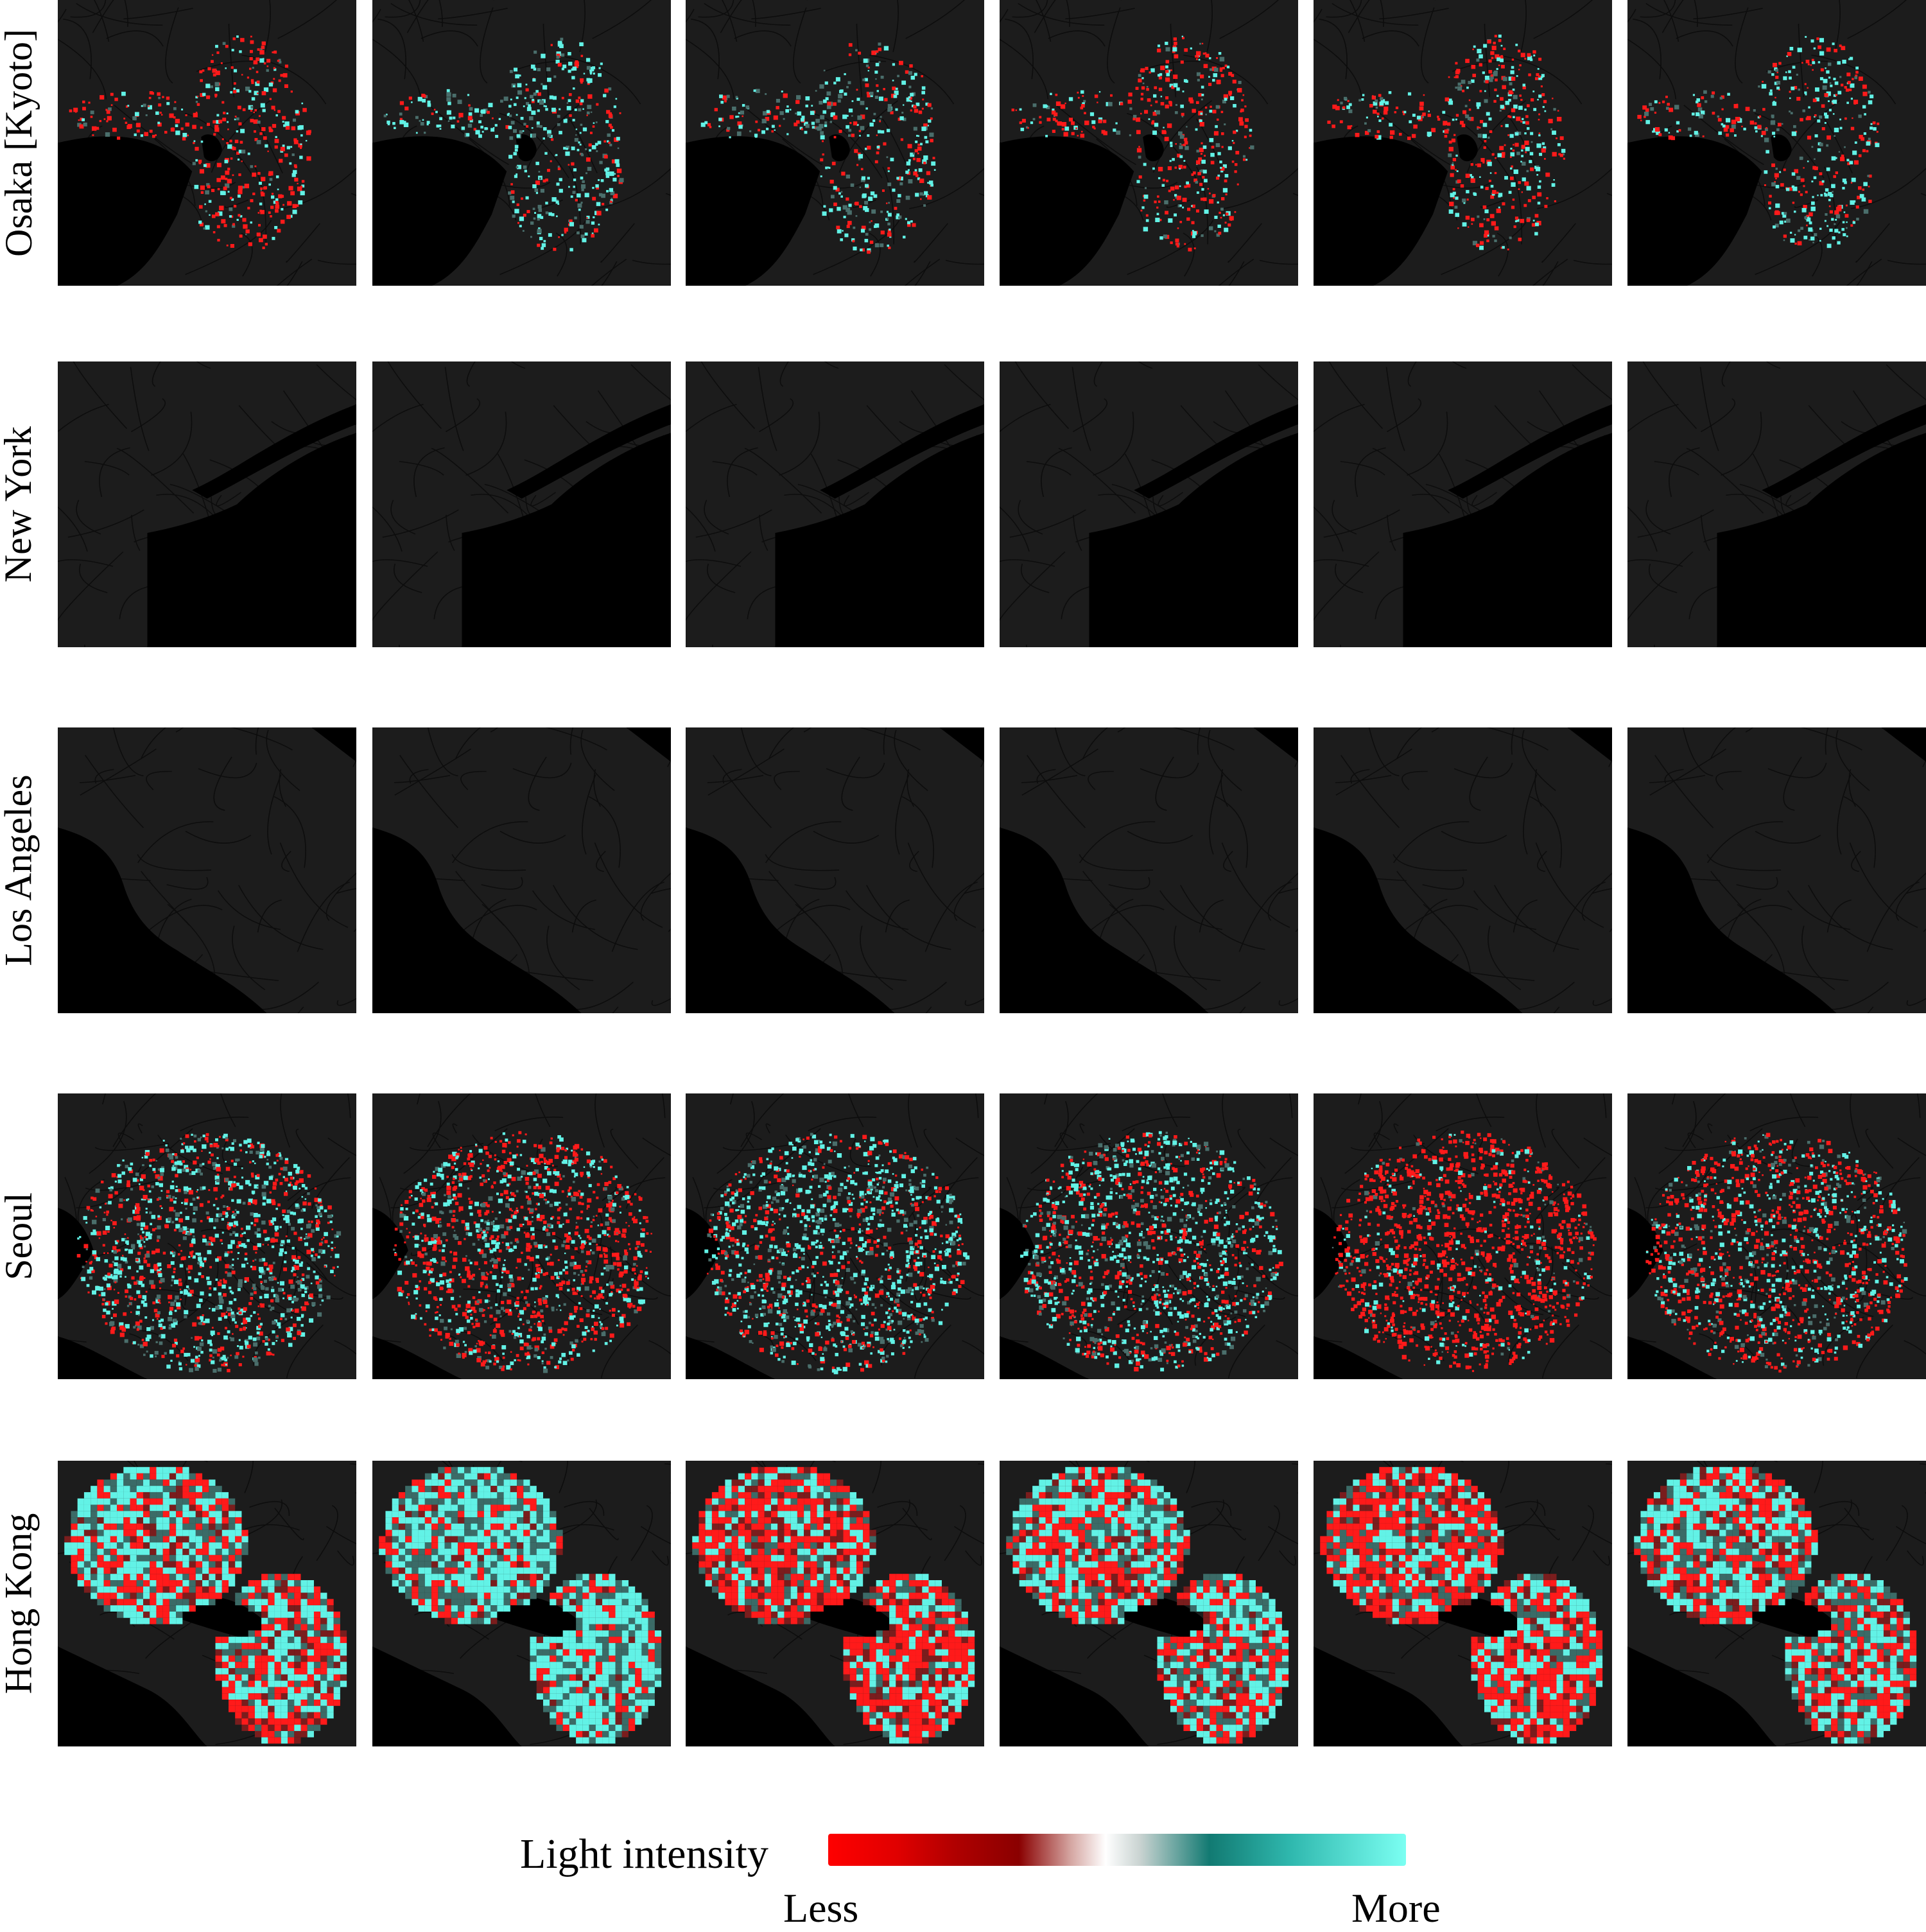 The height and width of the screenshot is (1932, 1926). Describe the element at coordinates (644, 1854) in the screenshot. I see `legend-title: Light intensity` at that location.